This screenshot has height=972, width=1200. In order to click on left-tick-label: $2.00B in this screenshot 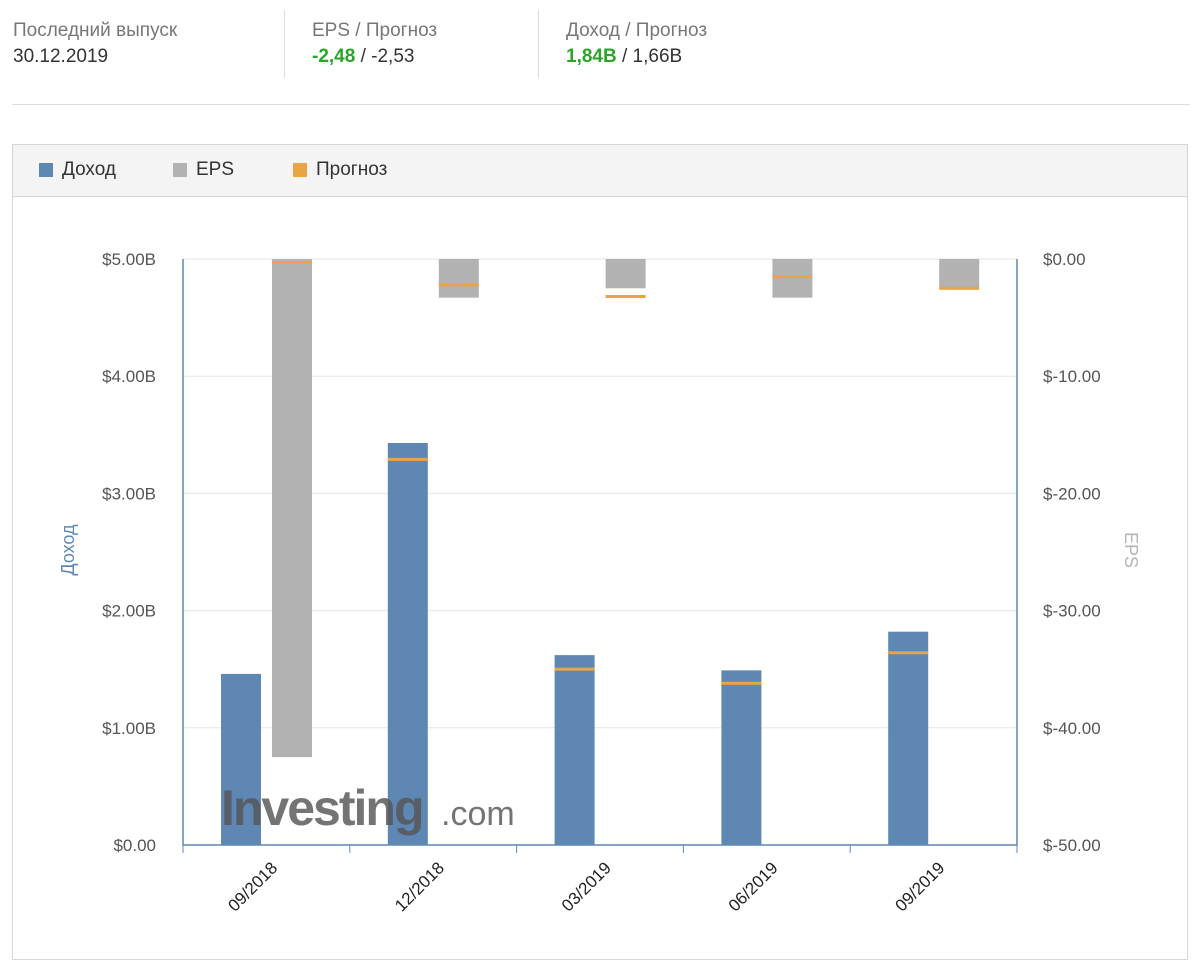, I will do `click(129, 611)`.